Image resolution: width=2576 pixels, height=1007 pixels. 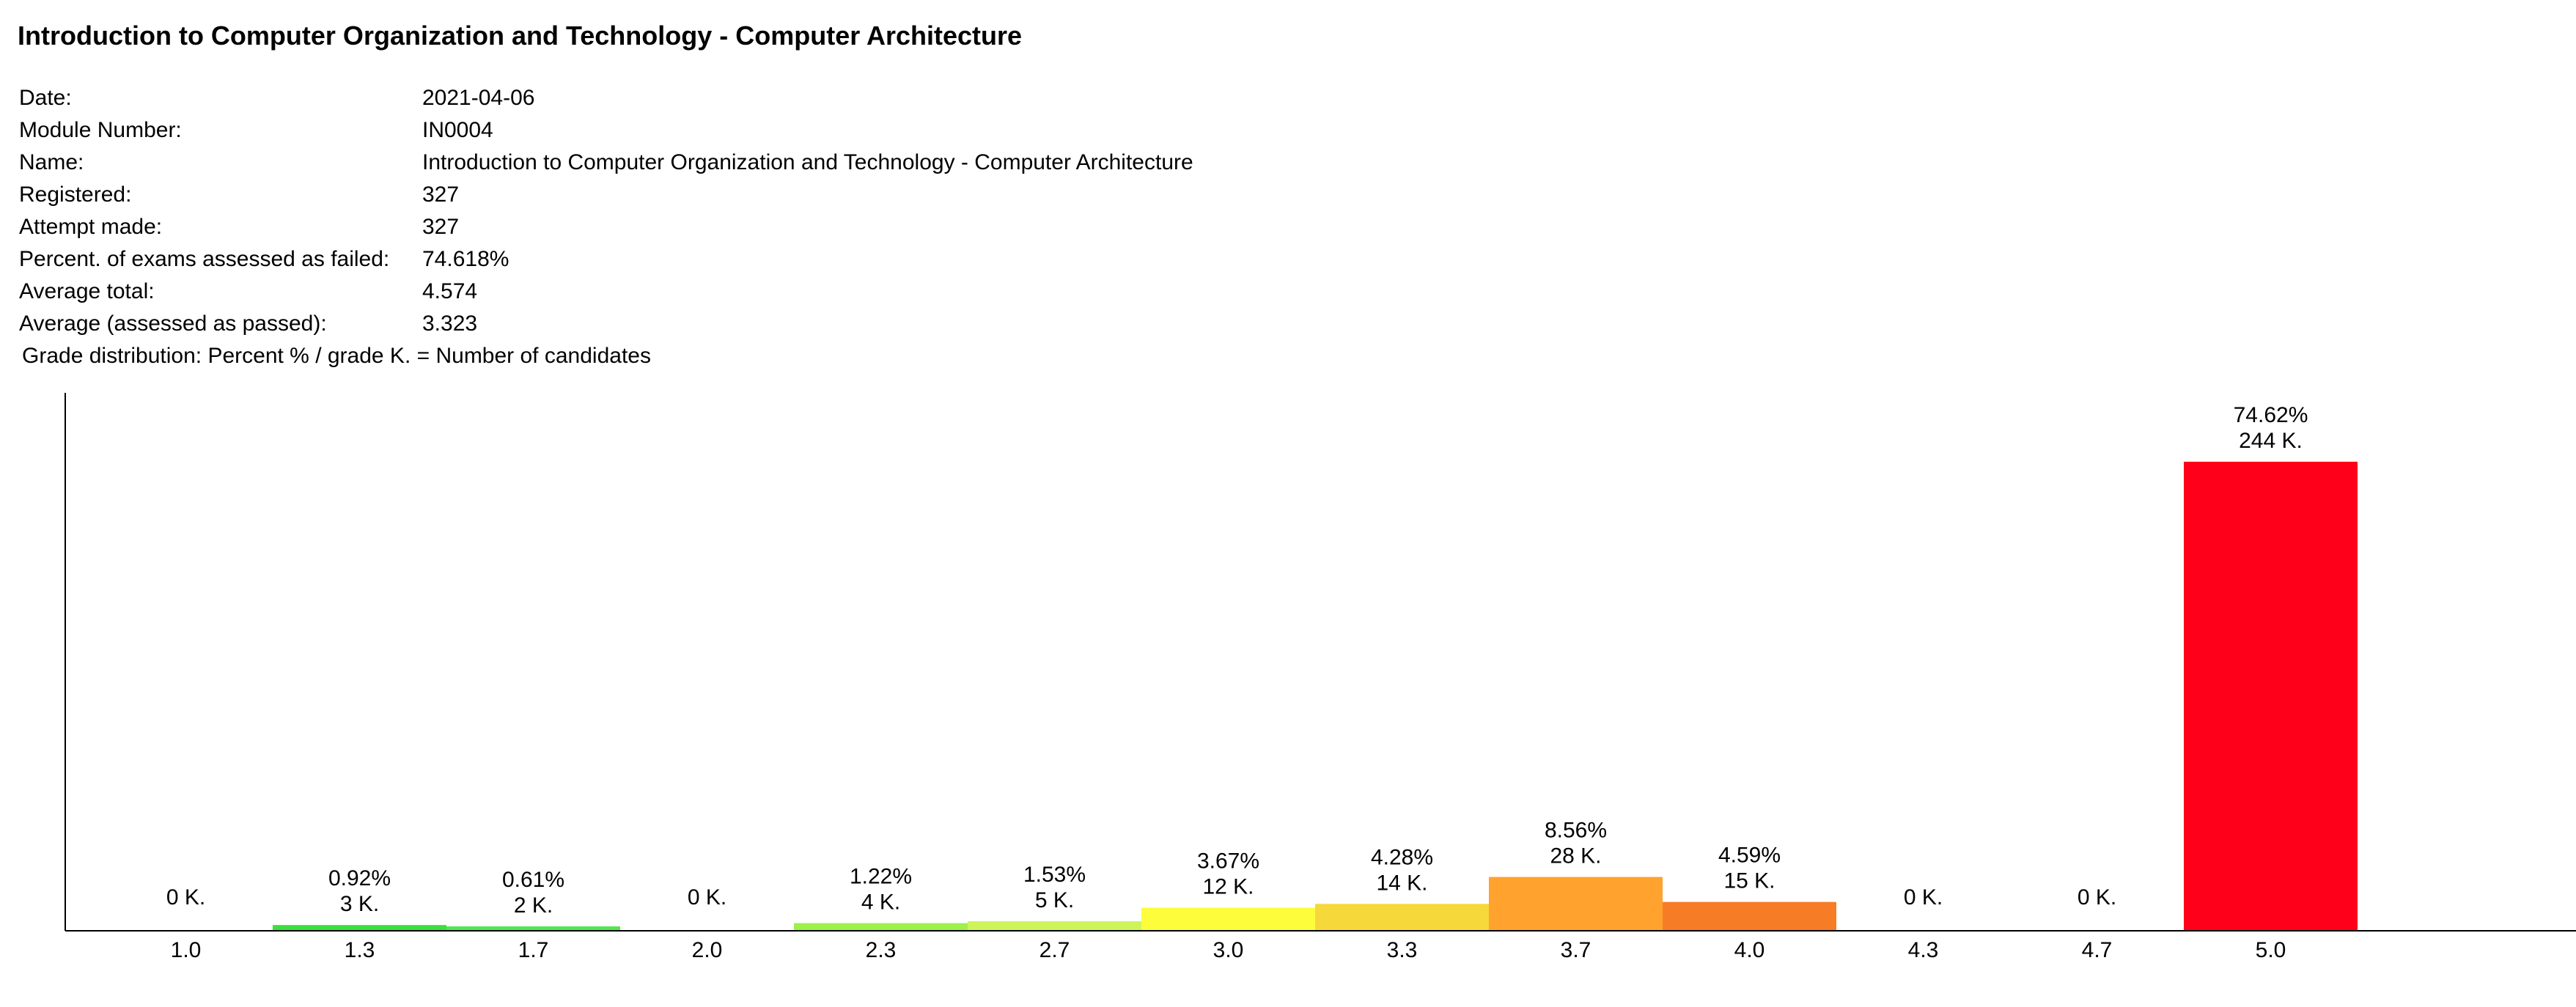 I want to click on info-row: Average total: 4.574, so click(x=606, y=292).